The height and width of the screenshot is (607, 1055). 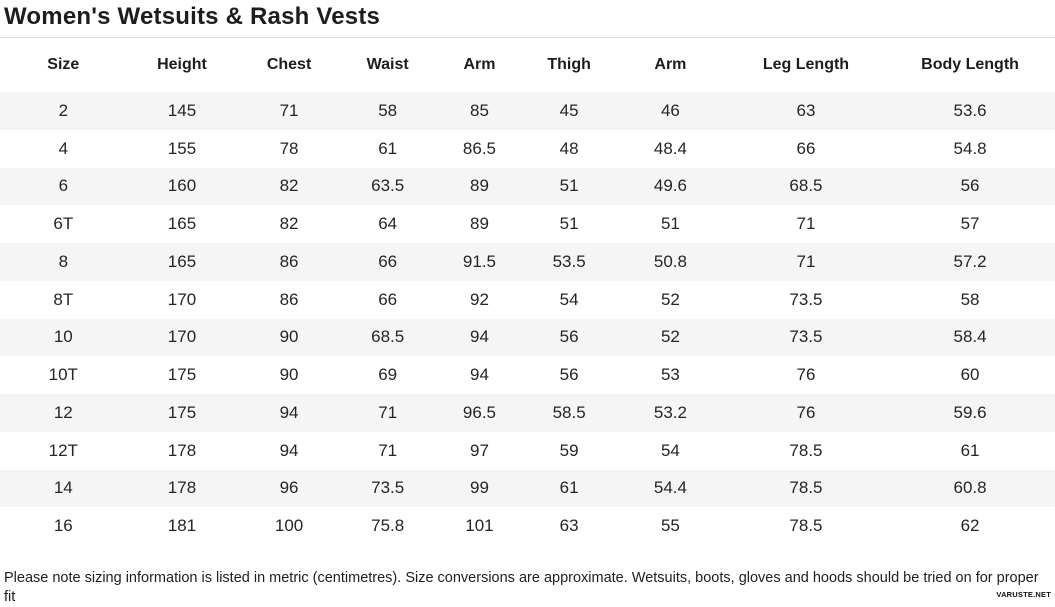 I want to click on table-row: 16 181 100 75.8 101 63 55 78.5 62, so click(x=527, y=526).